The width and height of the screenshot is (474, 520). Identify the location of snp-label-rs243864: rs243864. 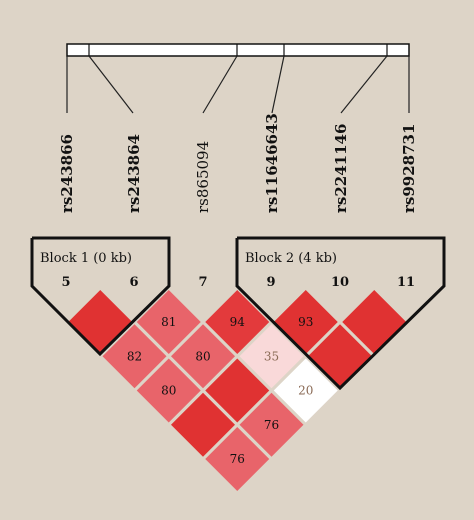
(134, 173).